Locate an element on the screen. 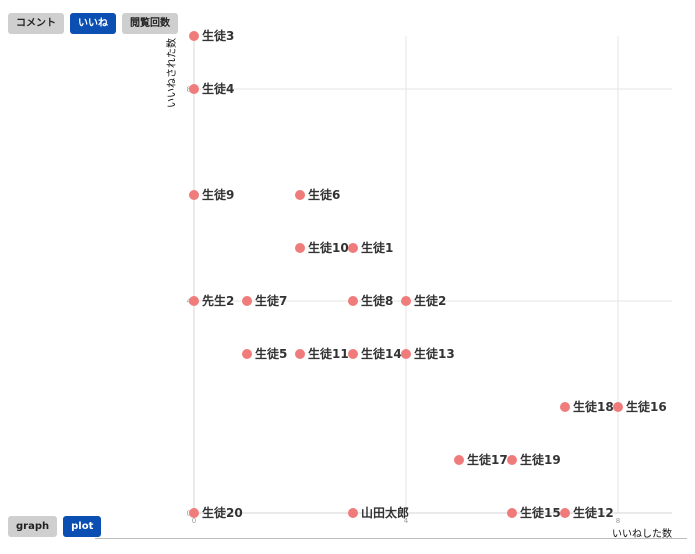 The image size is (695, 554). data-point-label: 生徒8 is located at coordinates (377, 300).